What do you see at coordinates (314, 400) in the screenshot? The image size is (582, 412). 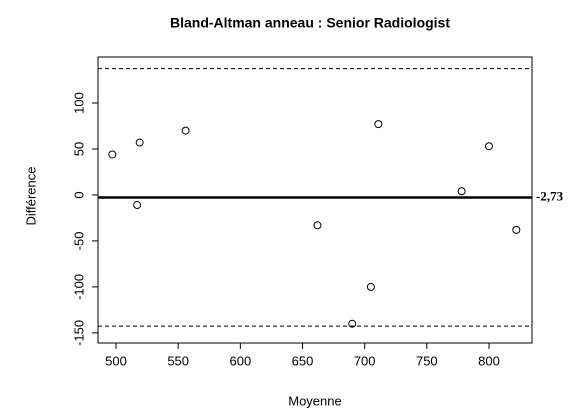 I see `x-axis-label: Moyenne` at bounding box center [314, 400].